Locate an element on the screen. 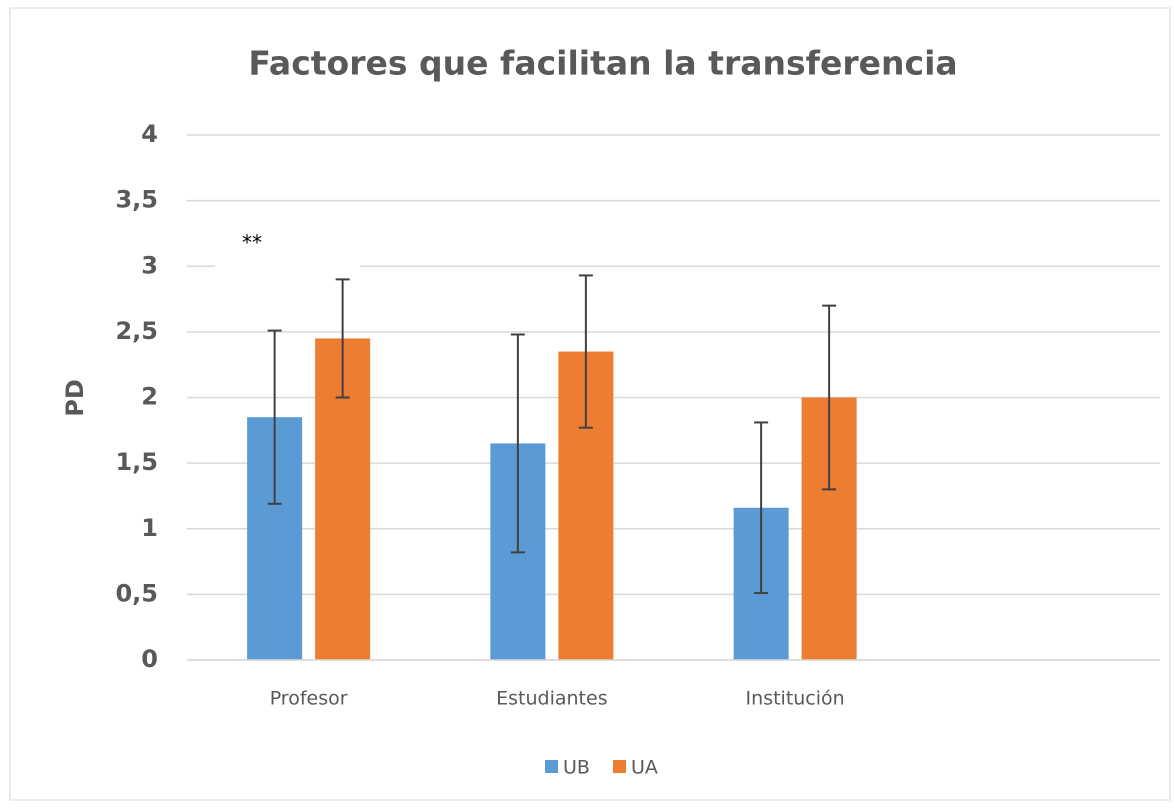 This screenshot has height=811, width=1174. y-axis-label: PD is located at coordinates (75, 398).